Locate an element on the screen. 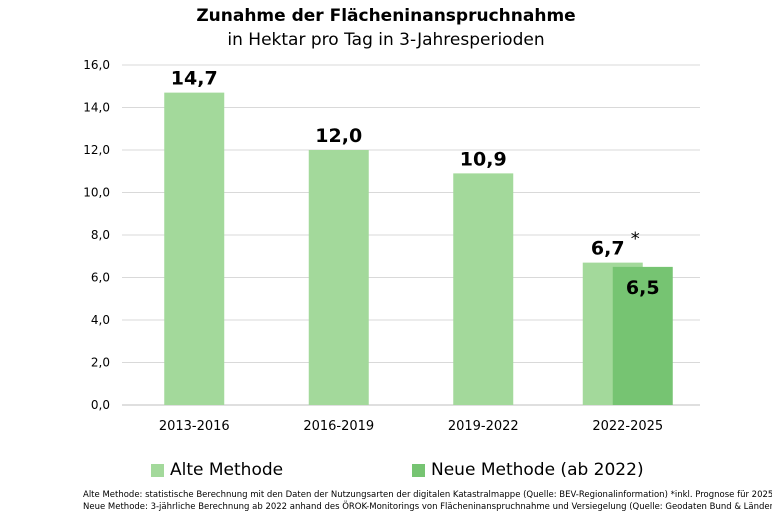 This screenshot has width=772, height=515. legend-item-neue-methode: Neue Methode (ab 2022) is located at coordinates (528, 470).